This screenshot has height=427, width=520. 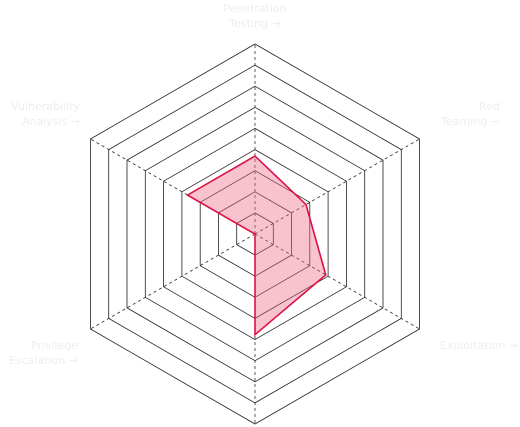 I want to click on axis-label-2: Red Teaming →, so click(x=470, y=114).